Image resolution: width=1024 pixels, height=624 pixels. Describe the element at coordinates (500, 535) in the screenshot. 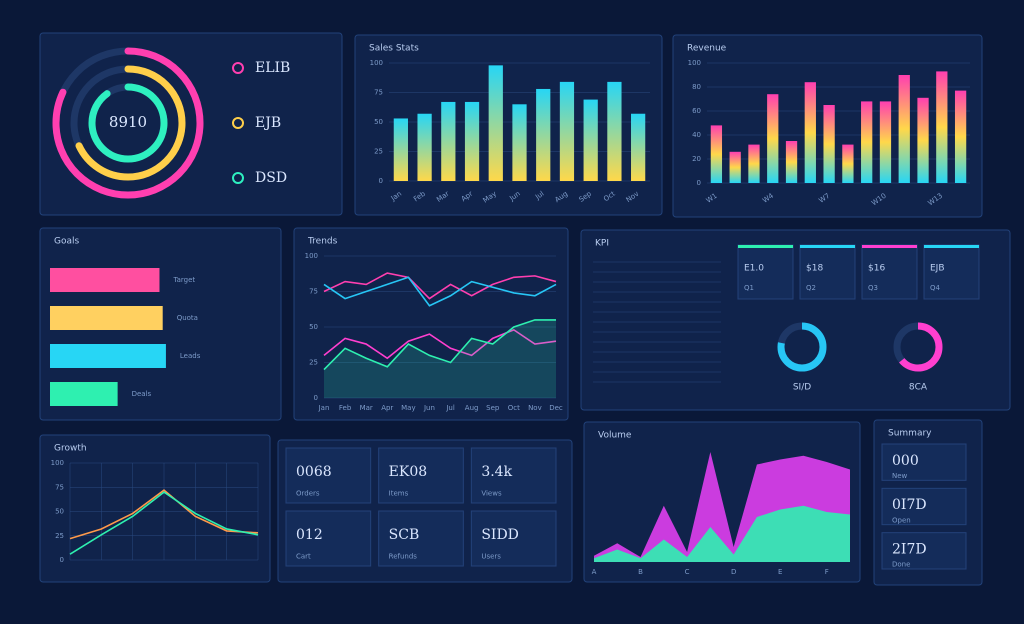

I see `stat-value: SIDD` at that location.